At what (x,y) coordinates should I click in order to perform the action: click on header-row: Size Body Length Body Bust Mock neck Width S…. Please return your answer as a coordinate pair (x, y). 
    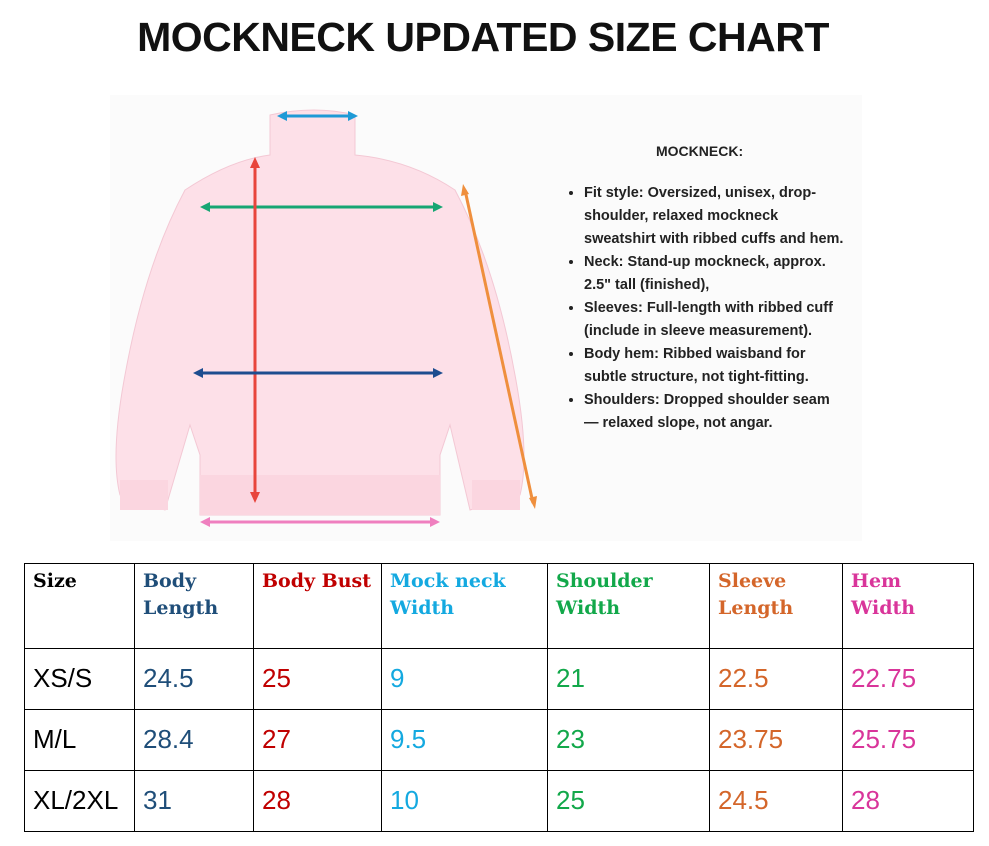
    Looking at the image, I should click on (499, 606).